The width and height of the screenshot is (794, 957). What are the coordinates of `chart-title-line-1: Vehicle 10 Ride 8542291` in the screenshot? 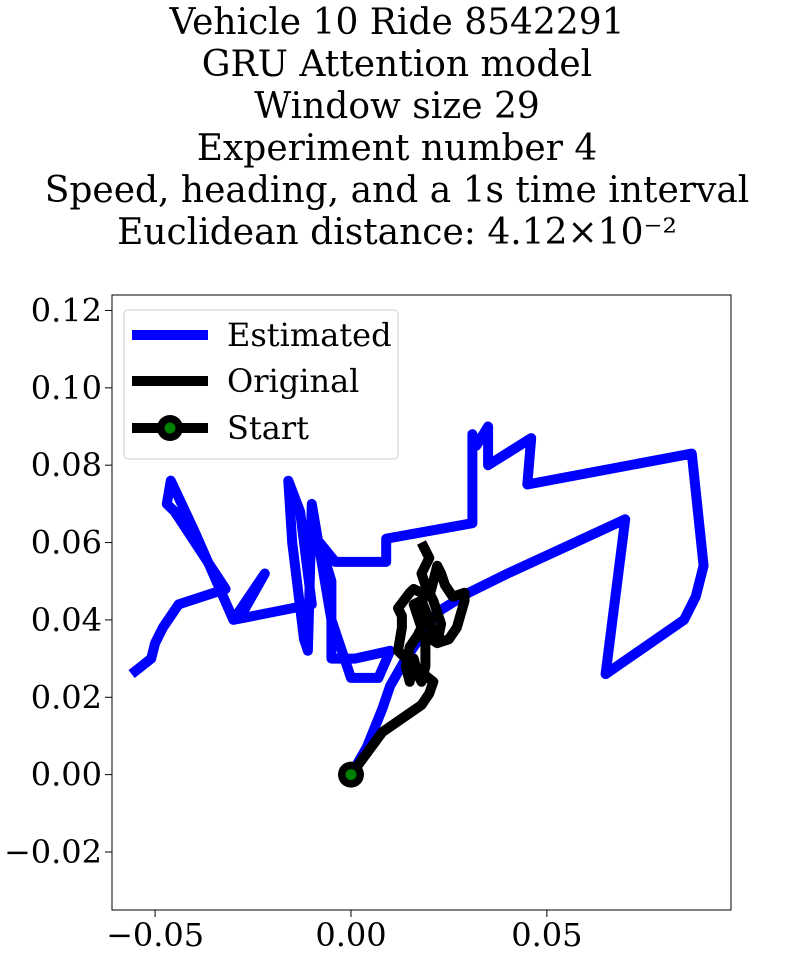 It's located at (397, 22).